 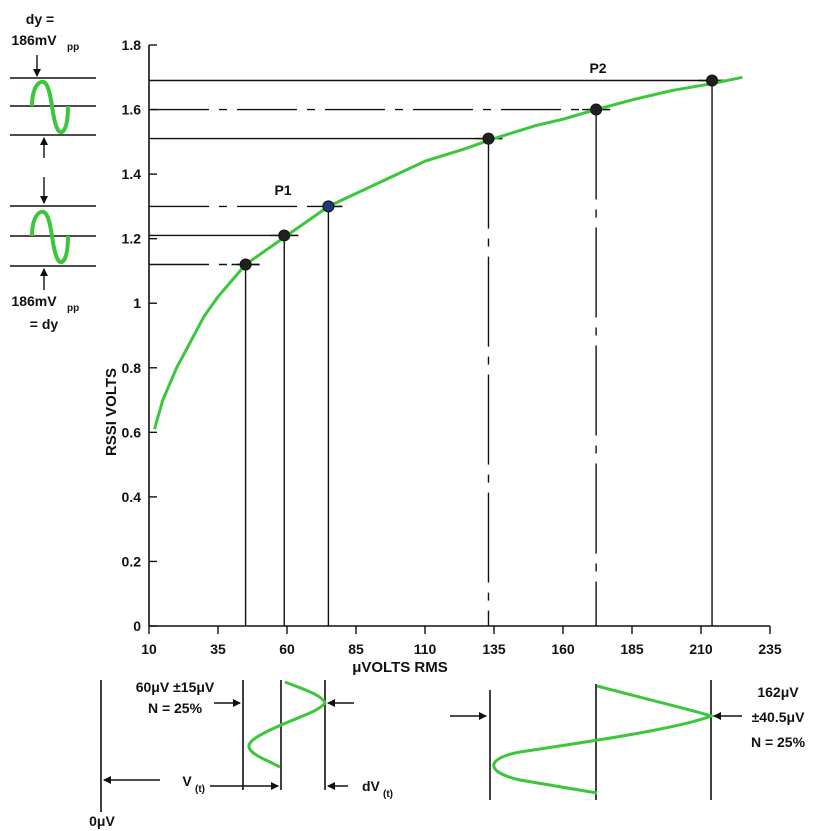 I want to click on bottom-pp-subscript: pp, so click(x=73, y=308).